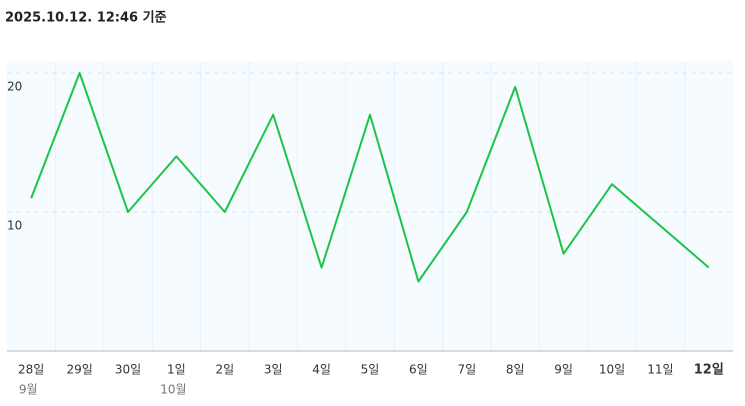 The height and width of the screenshot is (406, 745). What do you see at coordinates (515, 370) in the screenshot?
I see `x-tick-label: 8일` at bounding box center [515, 370].